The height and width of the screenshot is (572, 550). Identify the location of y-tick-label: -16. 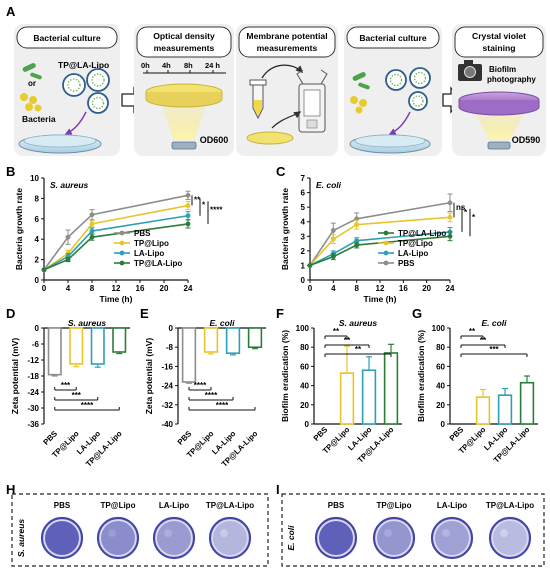
(167, 366).